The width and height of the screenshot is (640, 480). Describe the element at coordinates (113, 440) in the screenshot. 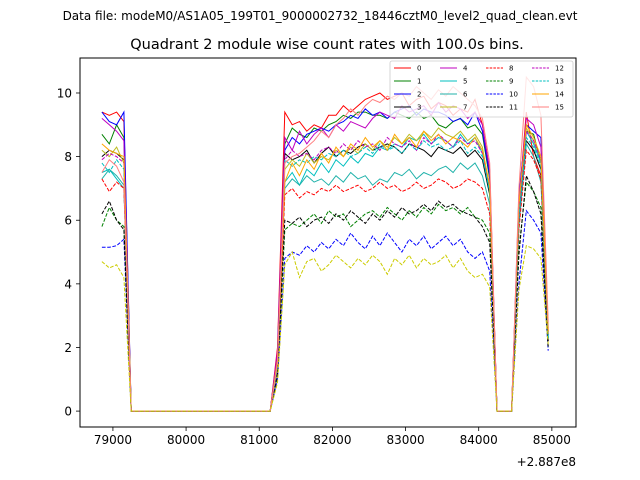

I see `x-tick-label: 79000` at that location.